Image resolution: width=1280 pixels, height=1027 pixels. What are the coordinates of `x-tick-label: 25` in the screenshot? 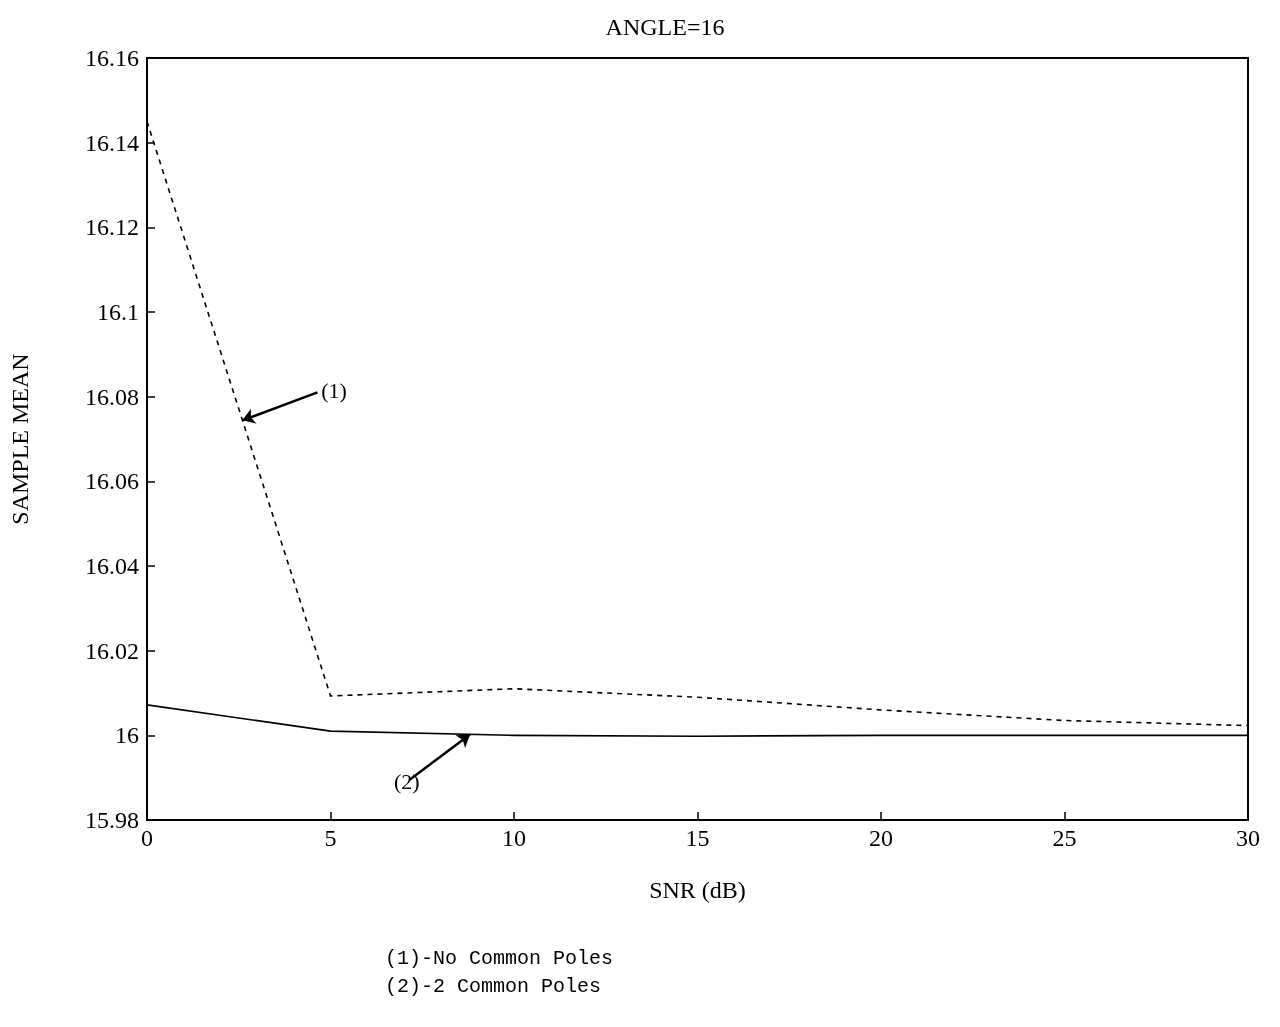 It's located at (1064, 838).